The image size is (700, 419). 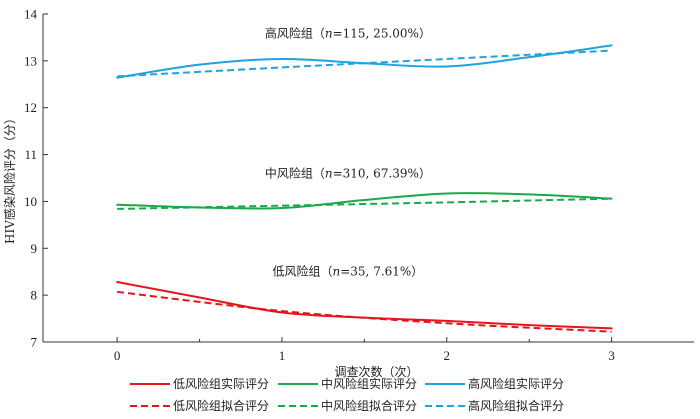 What do you see at coordinates (30, 107) in the screenshot?
I see `y-tick-label: 12` at bounding box center [30, 107].